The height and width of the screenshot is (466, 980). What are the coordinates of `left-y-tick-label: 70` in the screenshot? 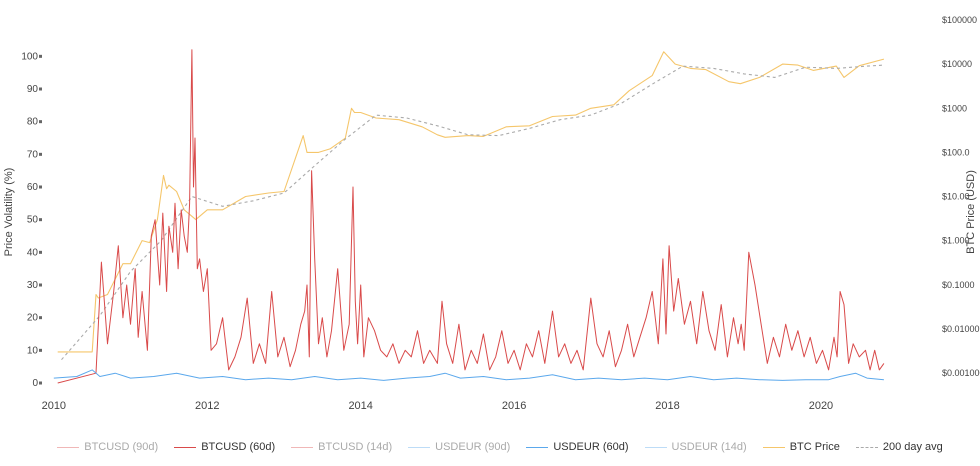 It's located at (33, 154).